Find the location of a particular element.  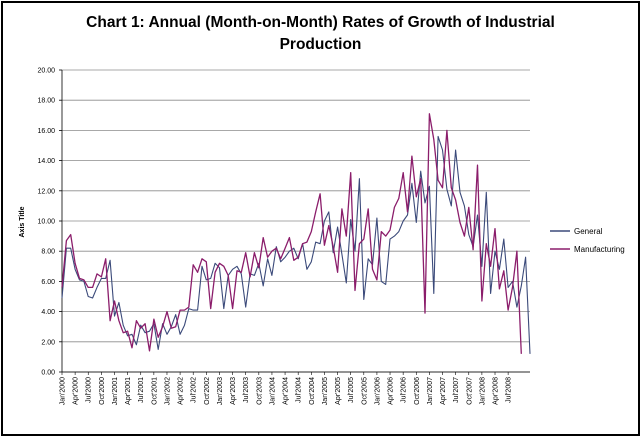

x-tick-label: Jan'2002 is located at coordinates (168, 391).